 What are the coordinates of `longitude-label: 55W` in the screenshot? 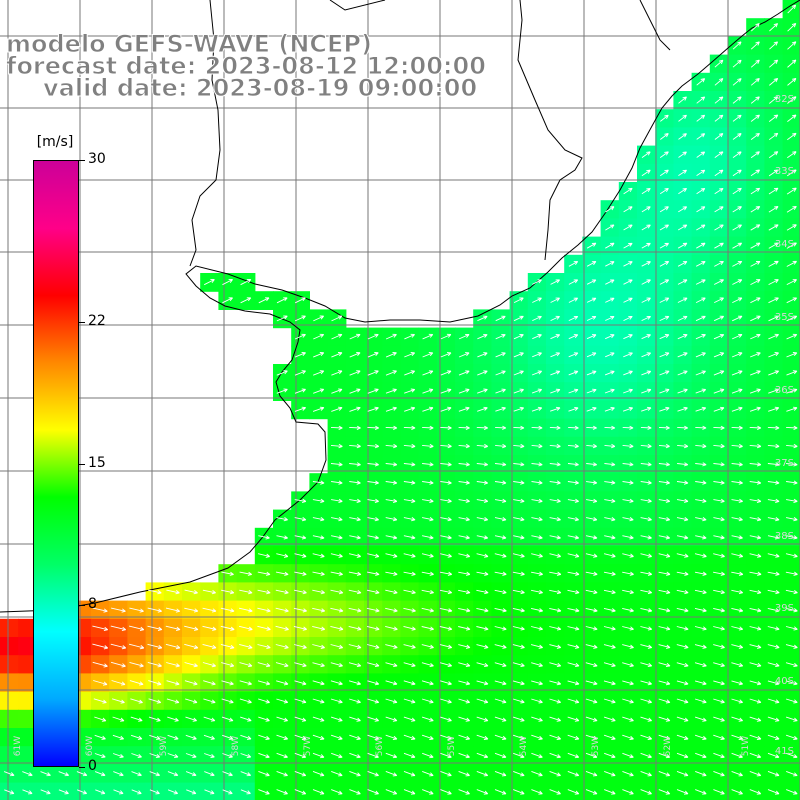 It's located at (452, 746).